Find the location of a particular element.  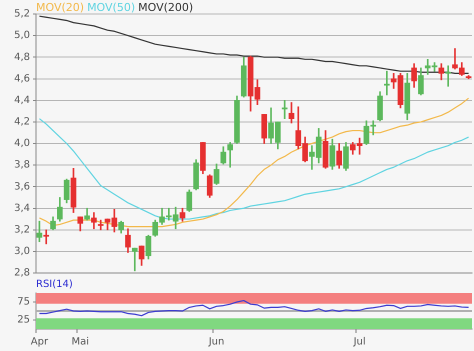

y-tick-label: 4,6 is located at coordinates (22, 78).